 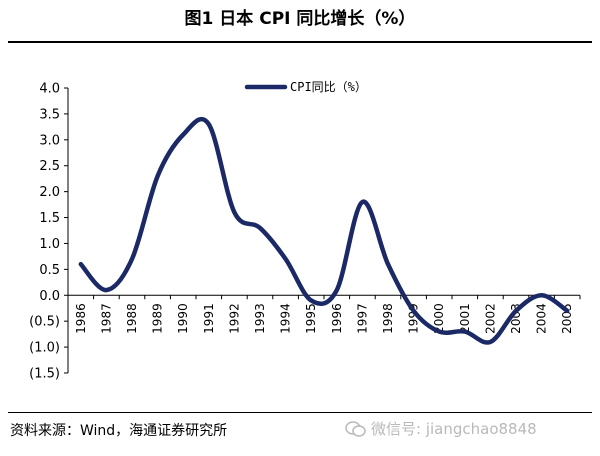 What do you see at coordinates (454, 429) in the screenshot?
I see `watermark-text: 微信号: jiangchao8848` at bounding box center [454, 429].